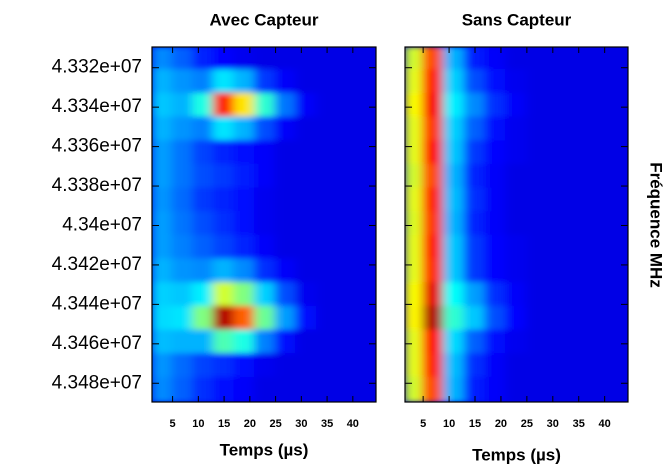 This screenshot has width=669, height=468. What do you see at coordinates (97, 67) in the screenshot?
I see `y-tick-label: 4.332e+07` at bounding box center [97, 67].